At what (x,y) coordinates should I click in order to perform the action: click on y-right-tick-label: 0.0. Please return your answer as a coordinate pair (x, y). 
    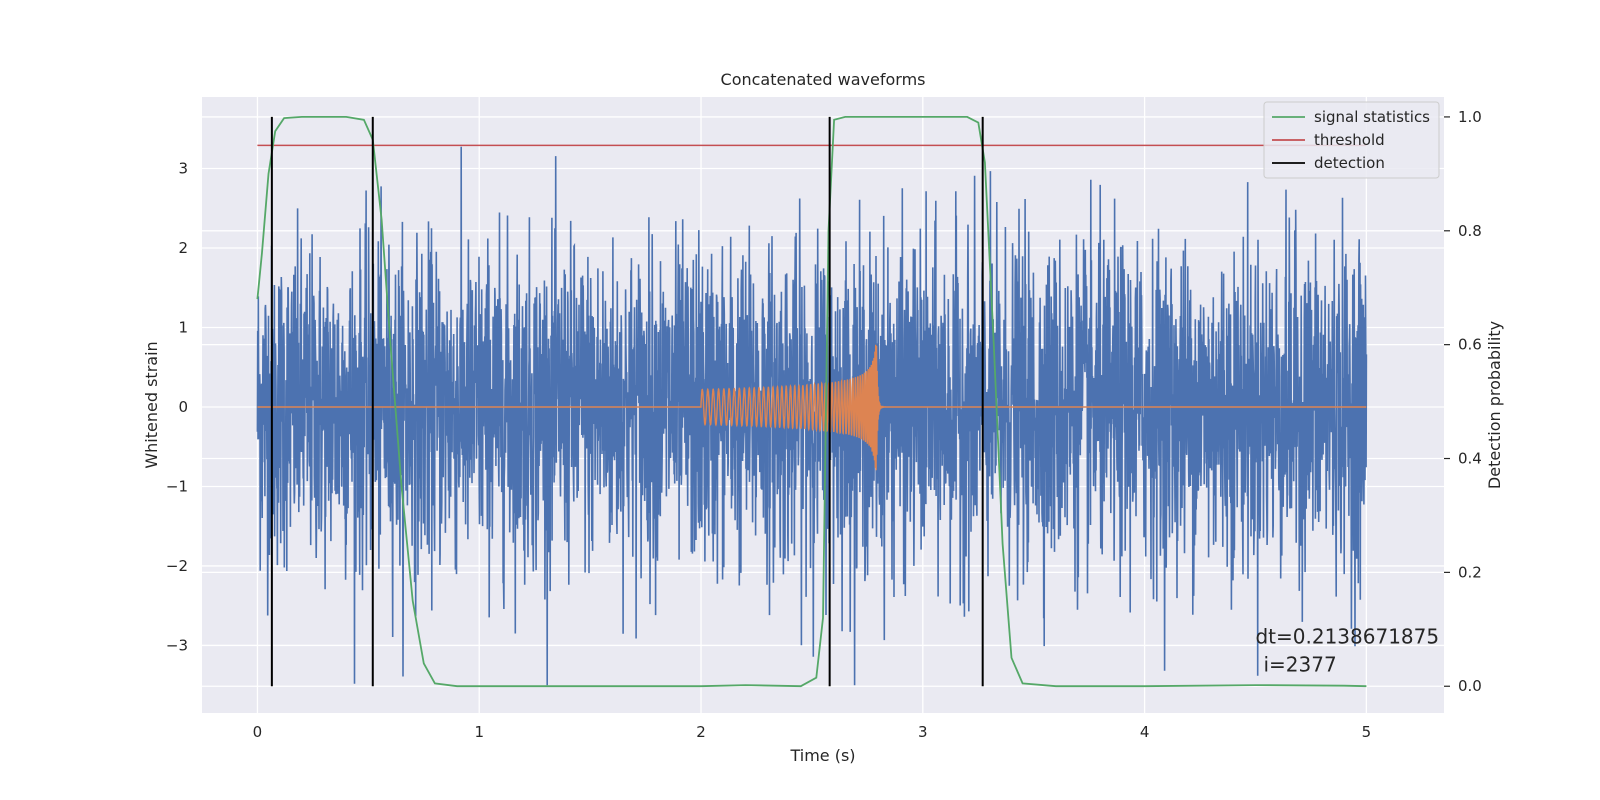
    Looking at the image, I should click on (1470, 686).